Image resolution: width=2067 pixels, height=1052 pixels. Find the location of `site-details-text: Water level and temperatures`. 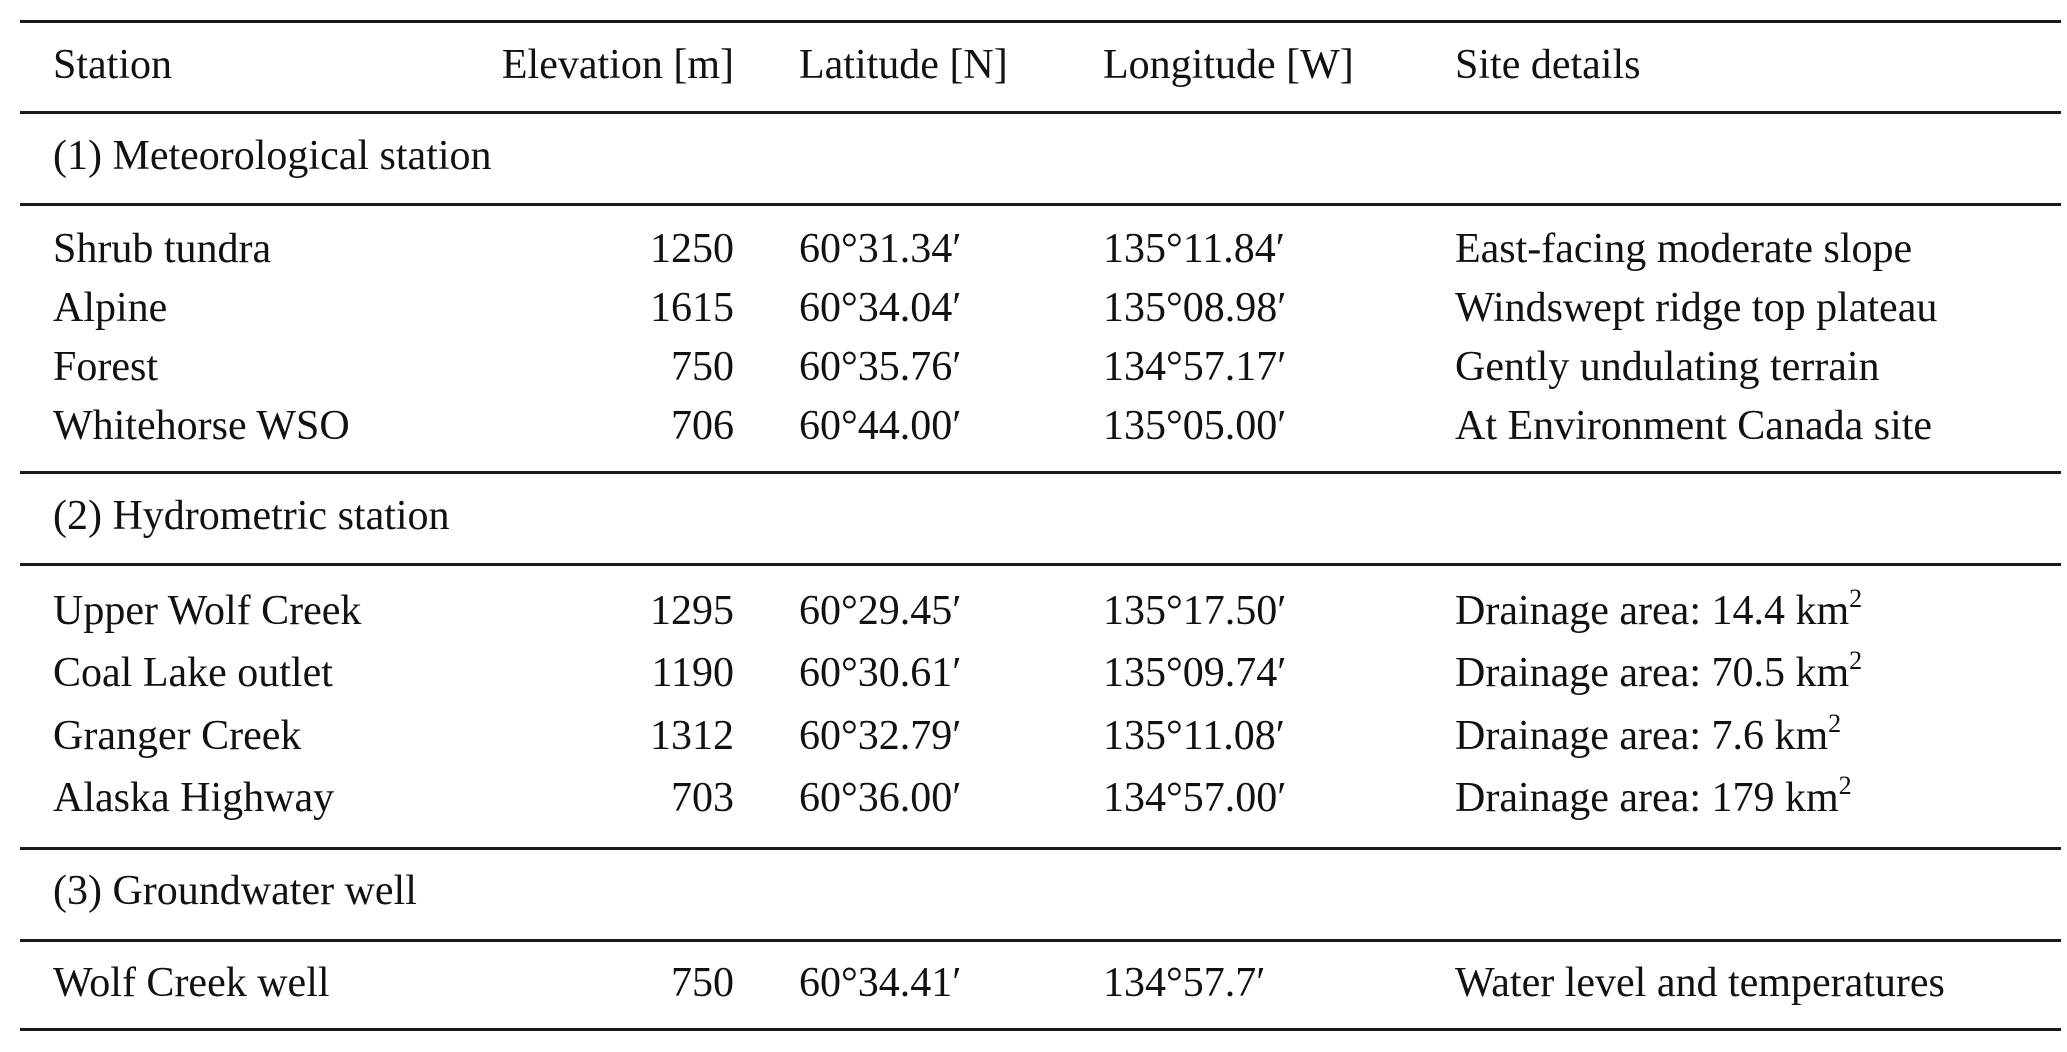

site-details-text: Water level and temperatures is located at coordinates (1700, 983).